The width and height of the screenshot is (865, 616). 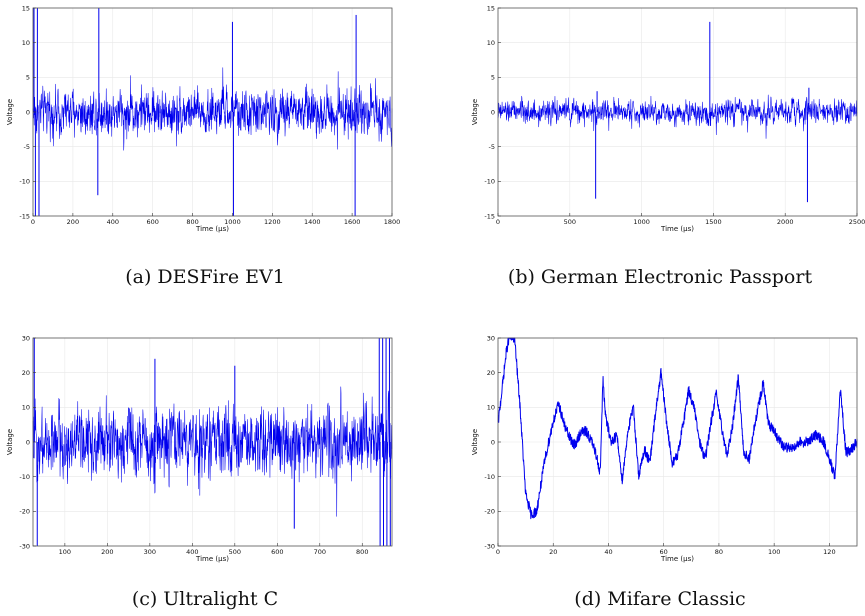 What do you see at coordinates (320, 552) in the screenshot?
I see `x-tick-label: 700` at bounding box center [320, 552].